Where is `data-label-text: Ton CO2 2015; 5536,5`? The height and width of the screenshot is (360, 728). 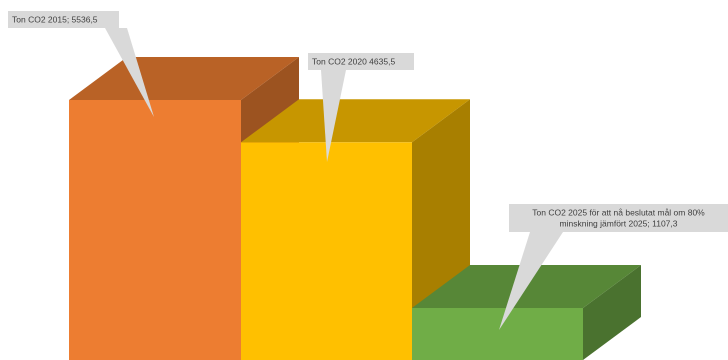
data-label-text: Ton CO2 2015; 5536,5 is located at coordinates (55, 20).